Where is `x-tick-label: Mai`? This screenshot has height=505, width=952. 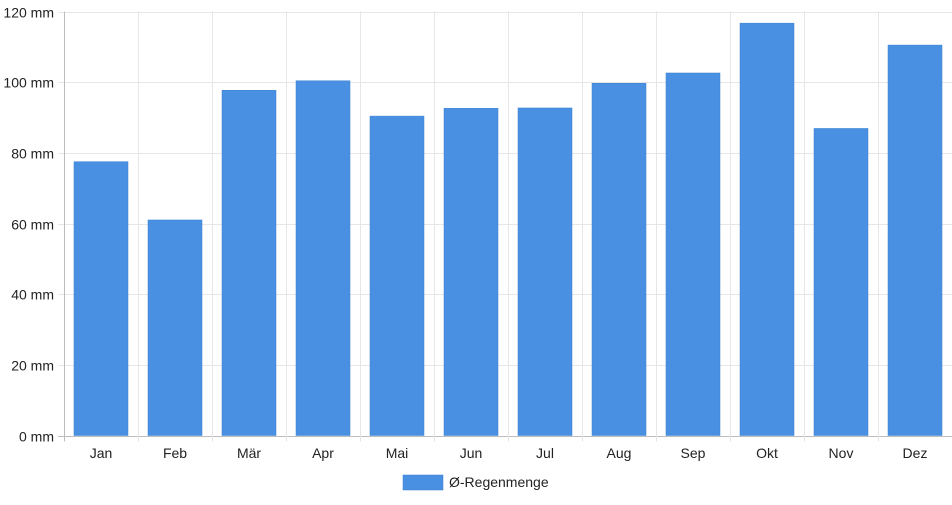 x-tick-label: Mai is located at coordinates (397, 453).